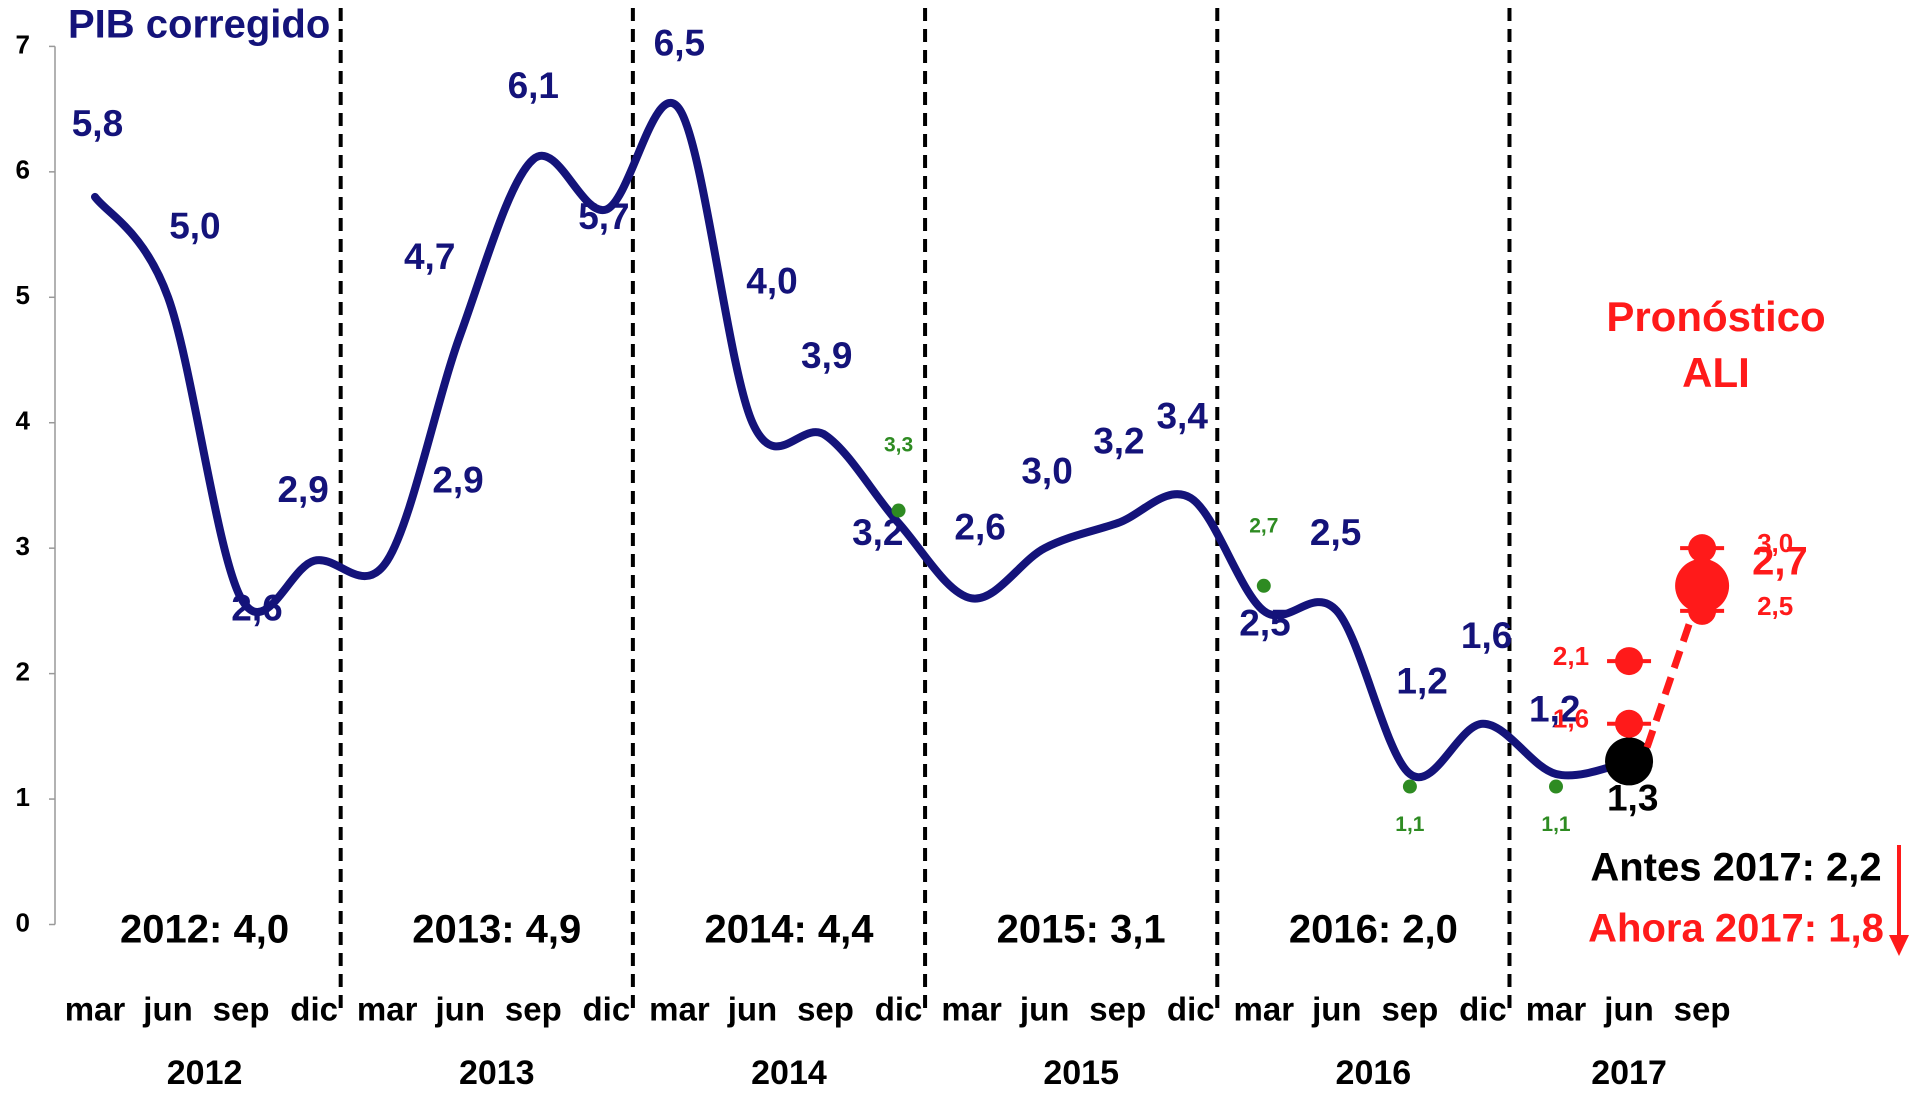  What do you see at coordinates (1182, 415) in the screenshot?
I see `data-label: 3,4` at bounding box center [1182, 415].